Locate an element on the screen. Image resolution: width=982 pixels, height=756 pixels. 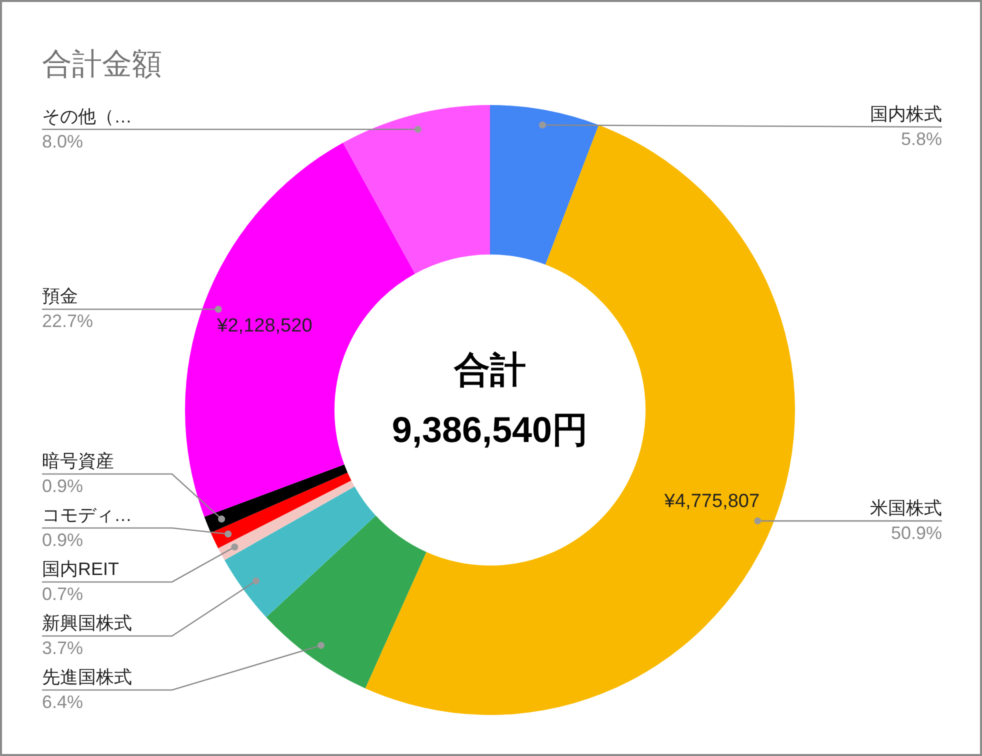
slice-label: 国内REIT is located at coordinates (81, 568).